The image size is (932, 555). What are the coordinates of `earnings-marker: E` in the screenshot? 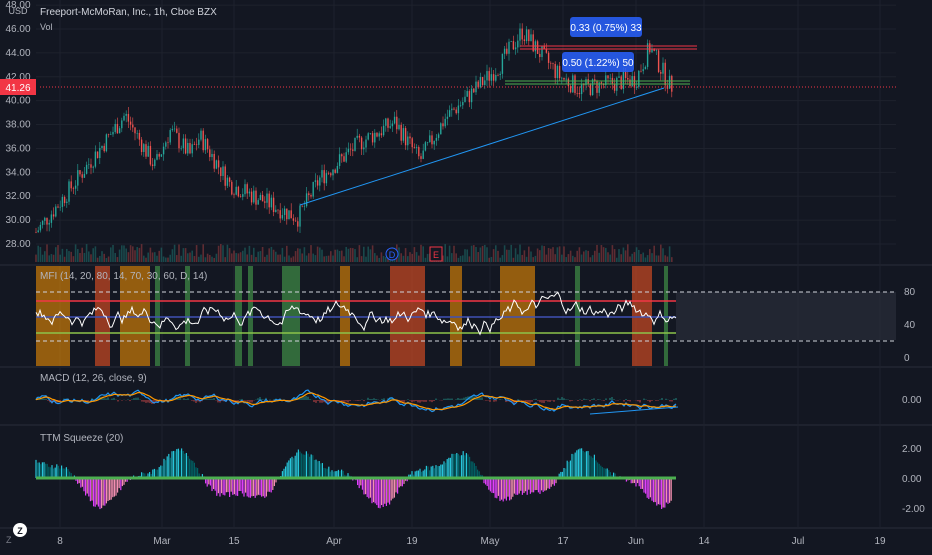 It's located at (436, 254).